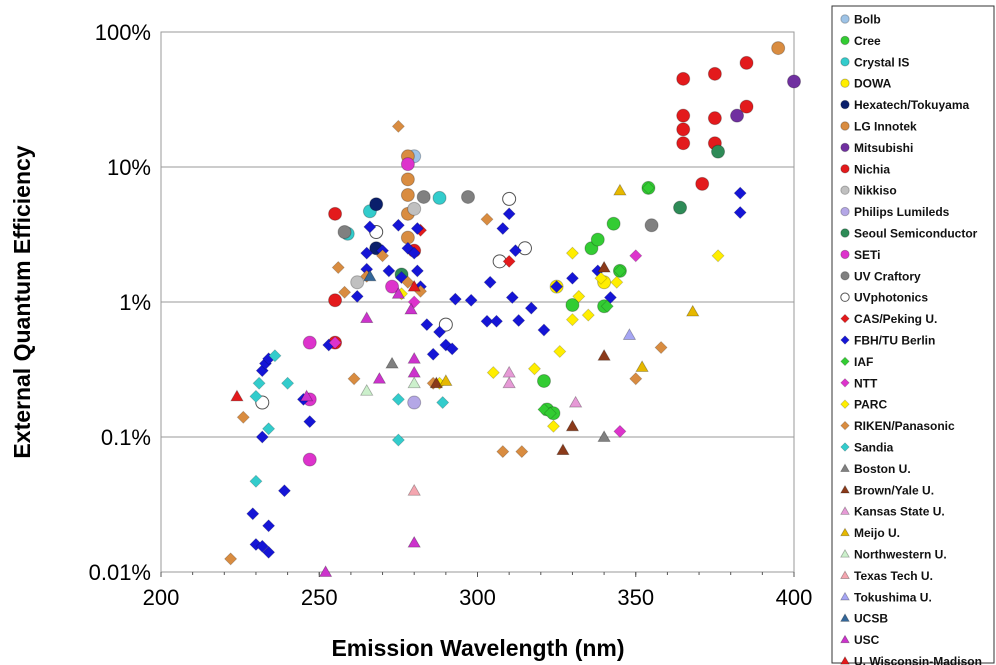 Image resolution: width=996 pixels, height=665 pixels. Describe the element at coordinates (875, 191) in the screenshot. I see `legend-label: Nikkiso` at that location.